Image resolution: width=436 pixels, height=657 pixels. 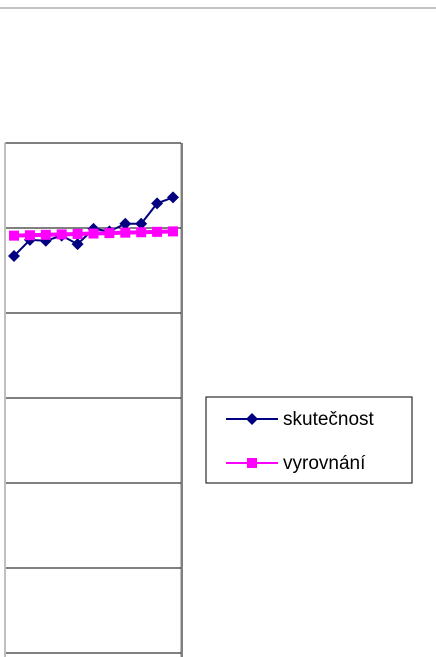 What do you see at coordinates (329, 419) in the screenshot?
I see `legend-label: skutečnost` at bounding box center [329, 419].